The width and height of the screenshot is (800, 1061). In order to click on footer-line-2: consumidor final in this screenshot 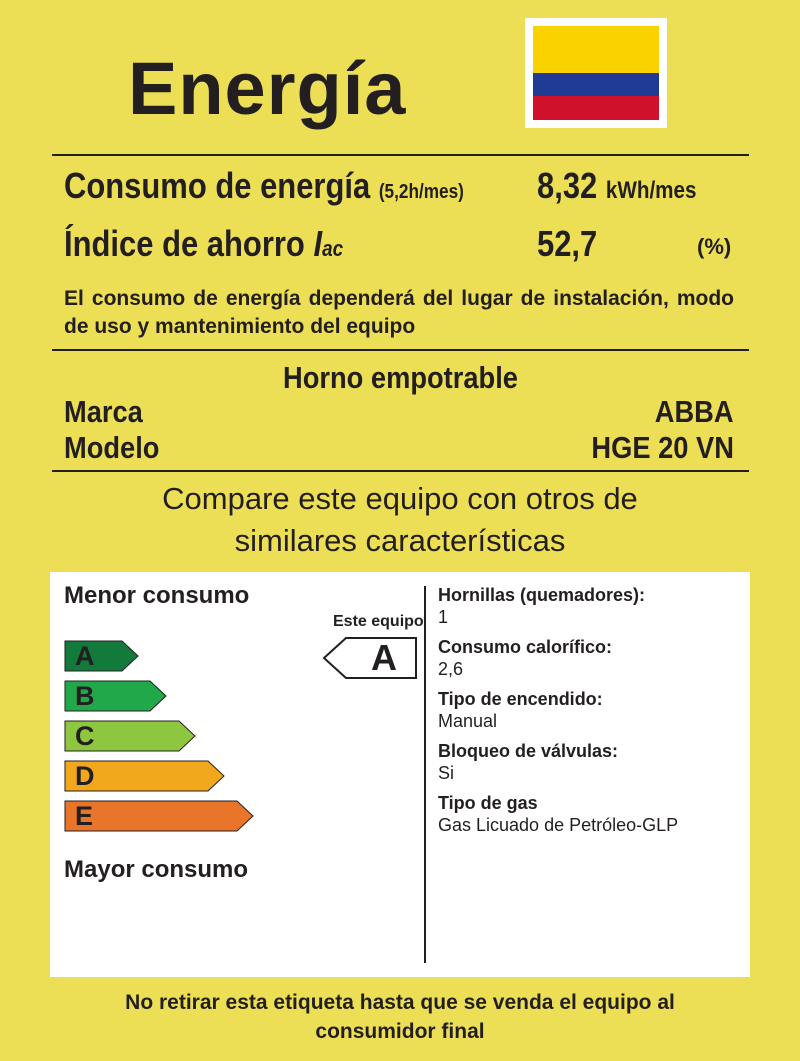, I will do `click(400, 1031)`.